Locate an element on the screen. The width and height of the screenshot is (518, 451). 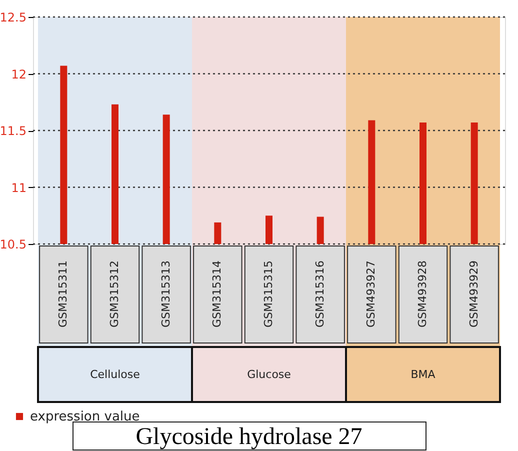
x-tick-label: GSM493929 is located at coordinates (473, 294).